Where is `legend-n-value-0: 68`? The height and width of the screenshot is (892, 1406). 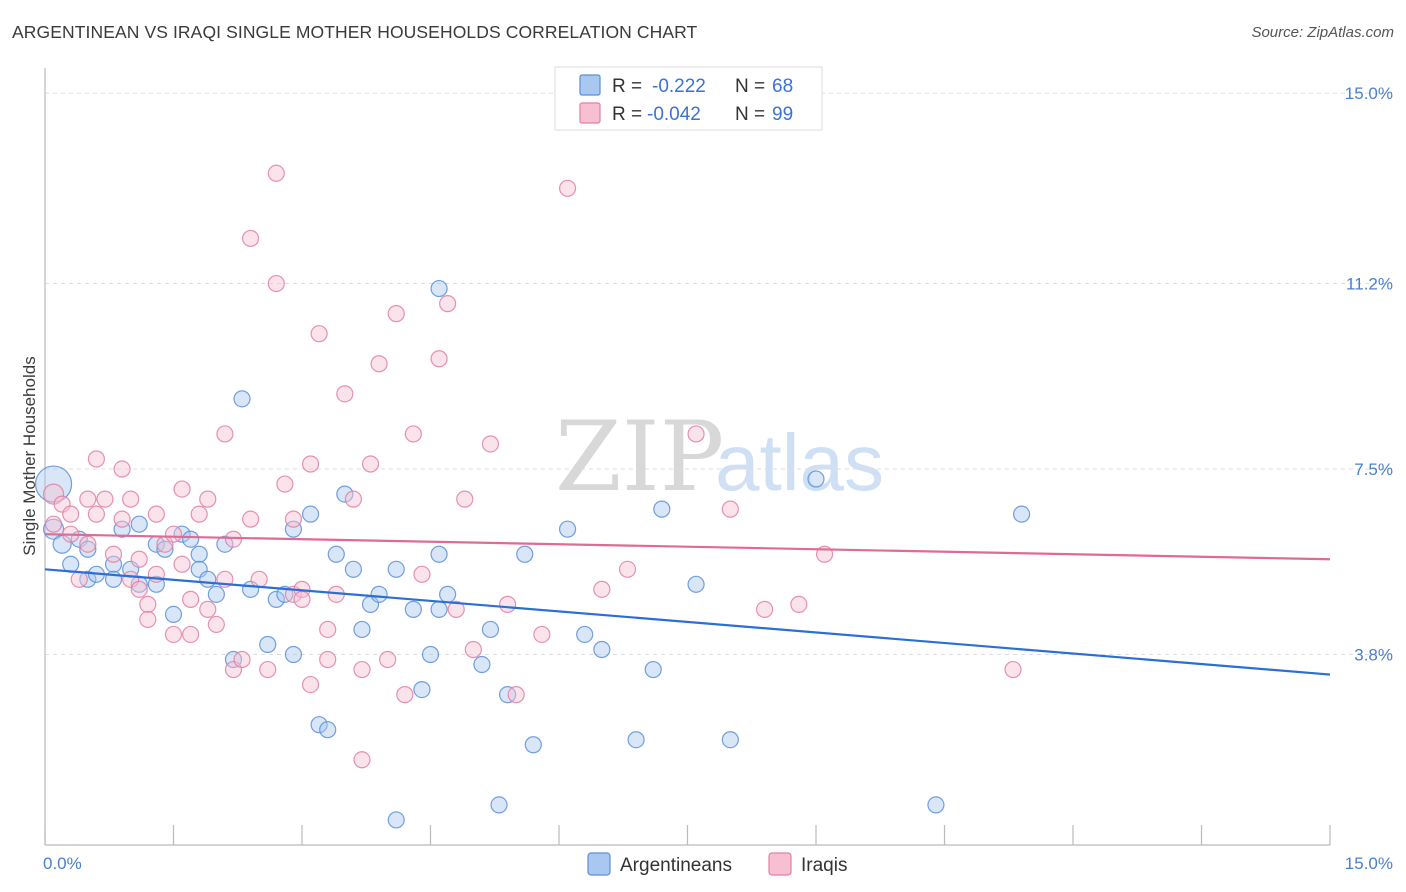 legend-n-value-0: 68 is located at coordinates (782, 86).